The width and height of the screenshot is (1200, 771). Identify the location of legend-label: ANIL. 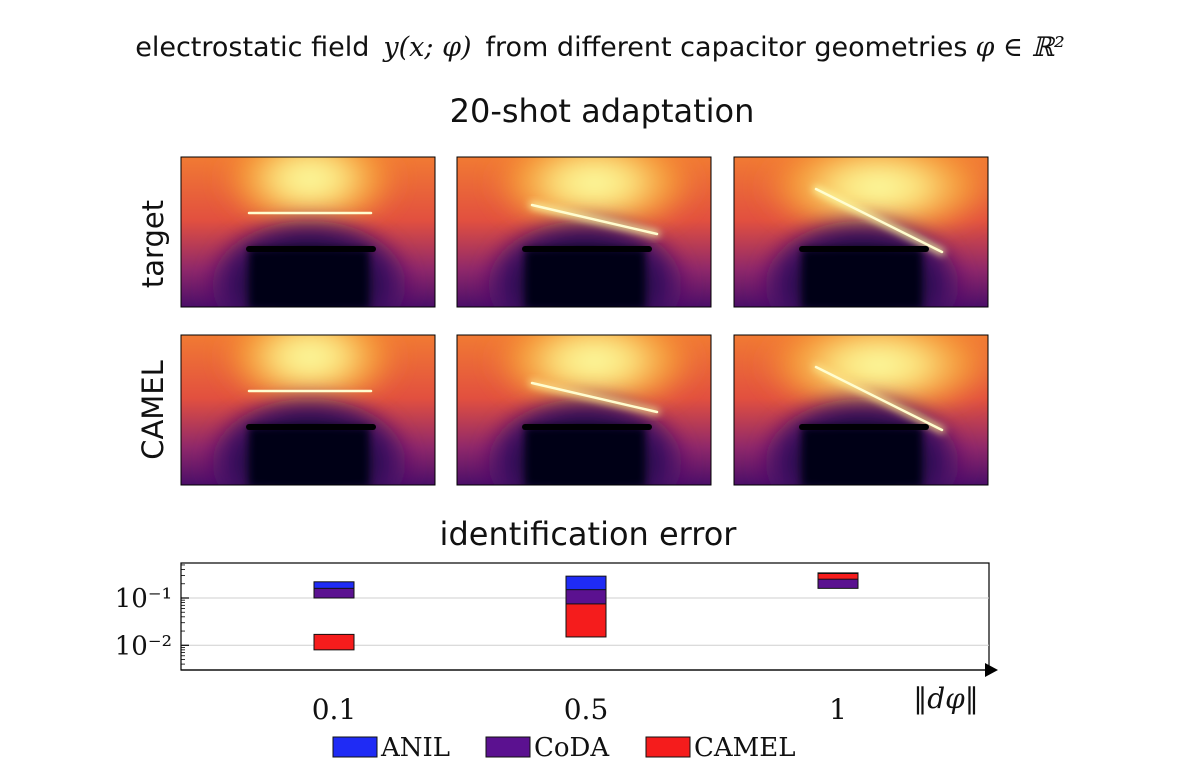
(415, 748).